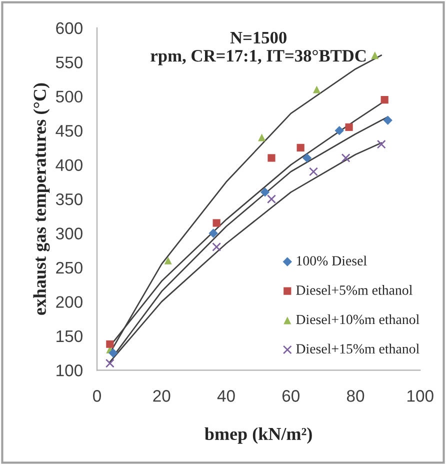 The height and width of the screenshot is (465, 446). I want to click on x-tick-label: 80, so click(355, 396).